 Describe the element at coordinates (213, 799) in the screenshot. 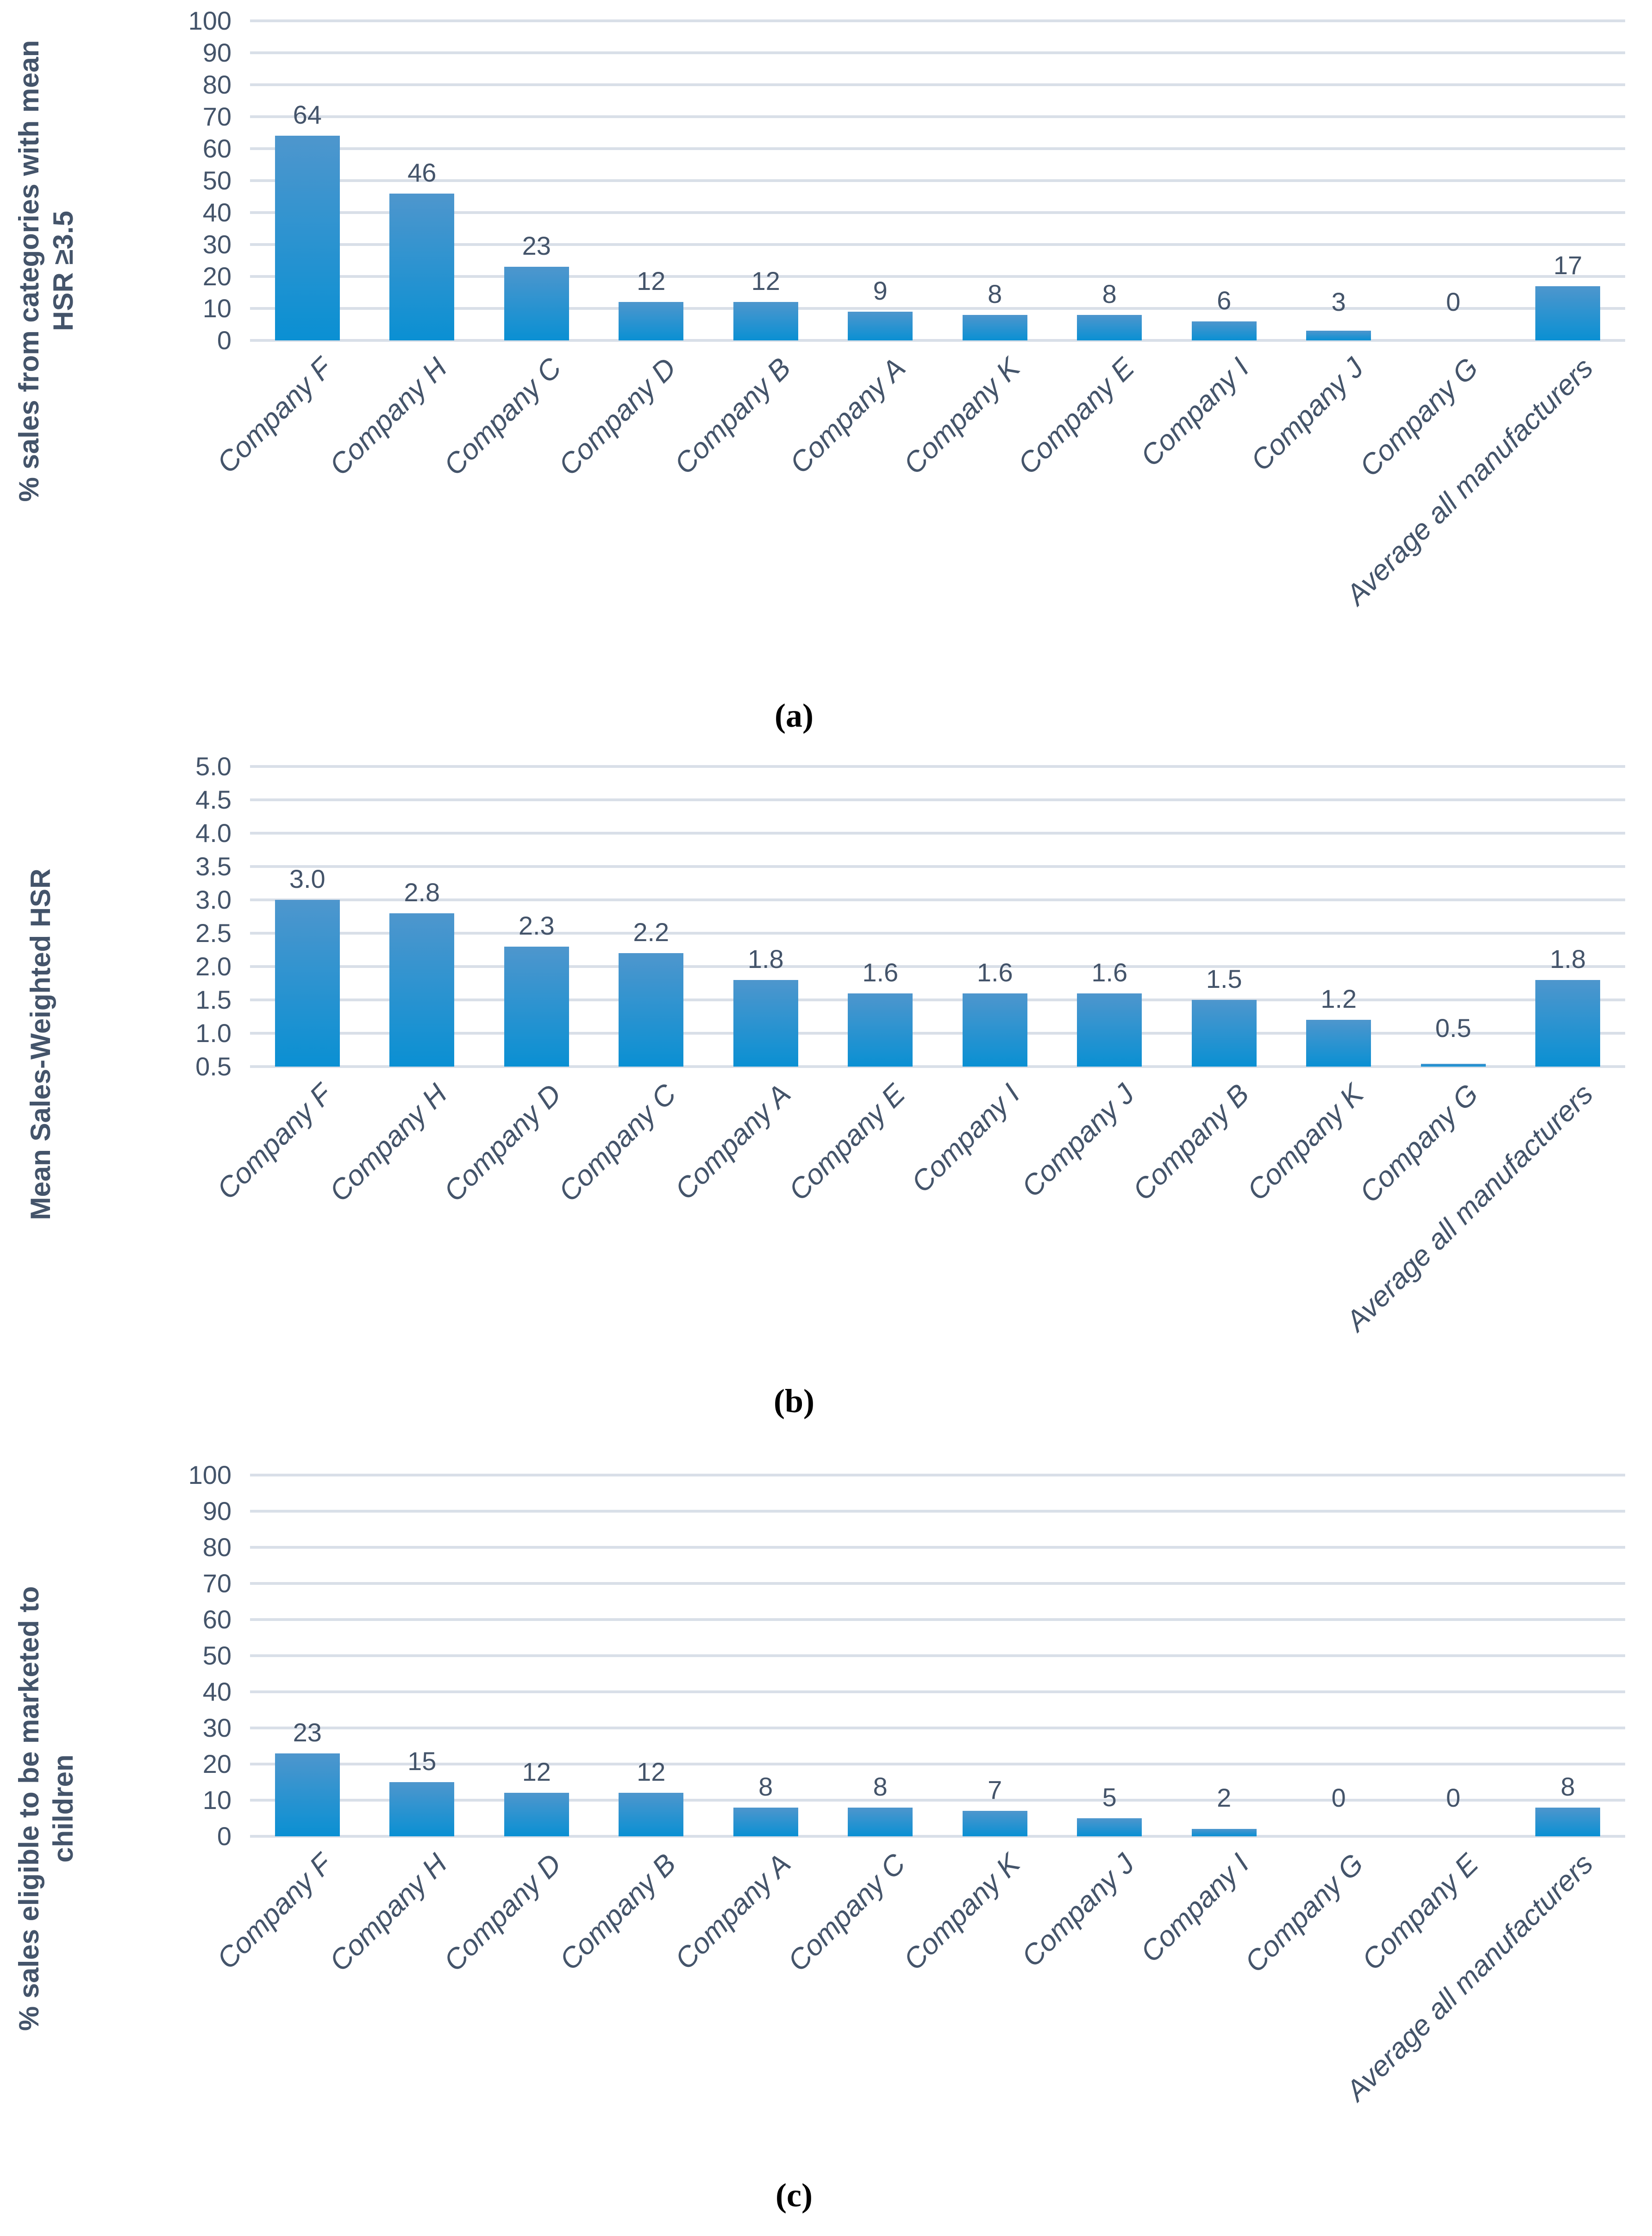

I see `y-tick-label: 4.5` at that location.